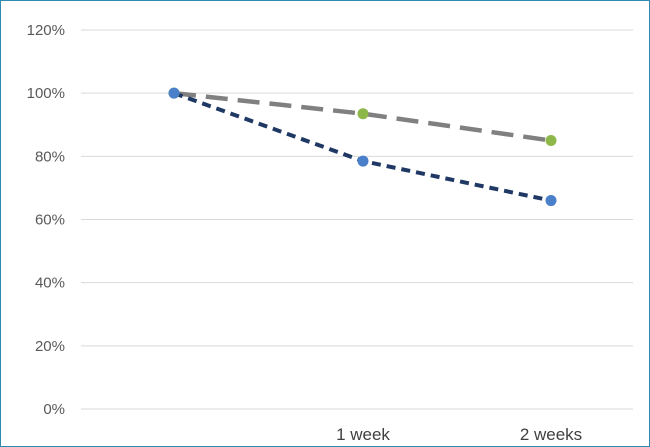  I want to click on y-tick-label: 40%, so click(50, 283).